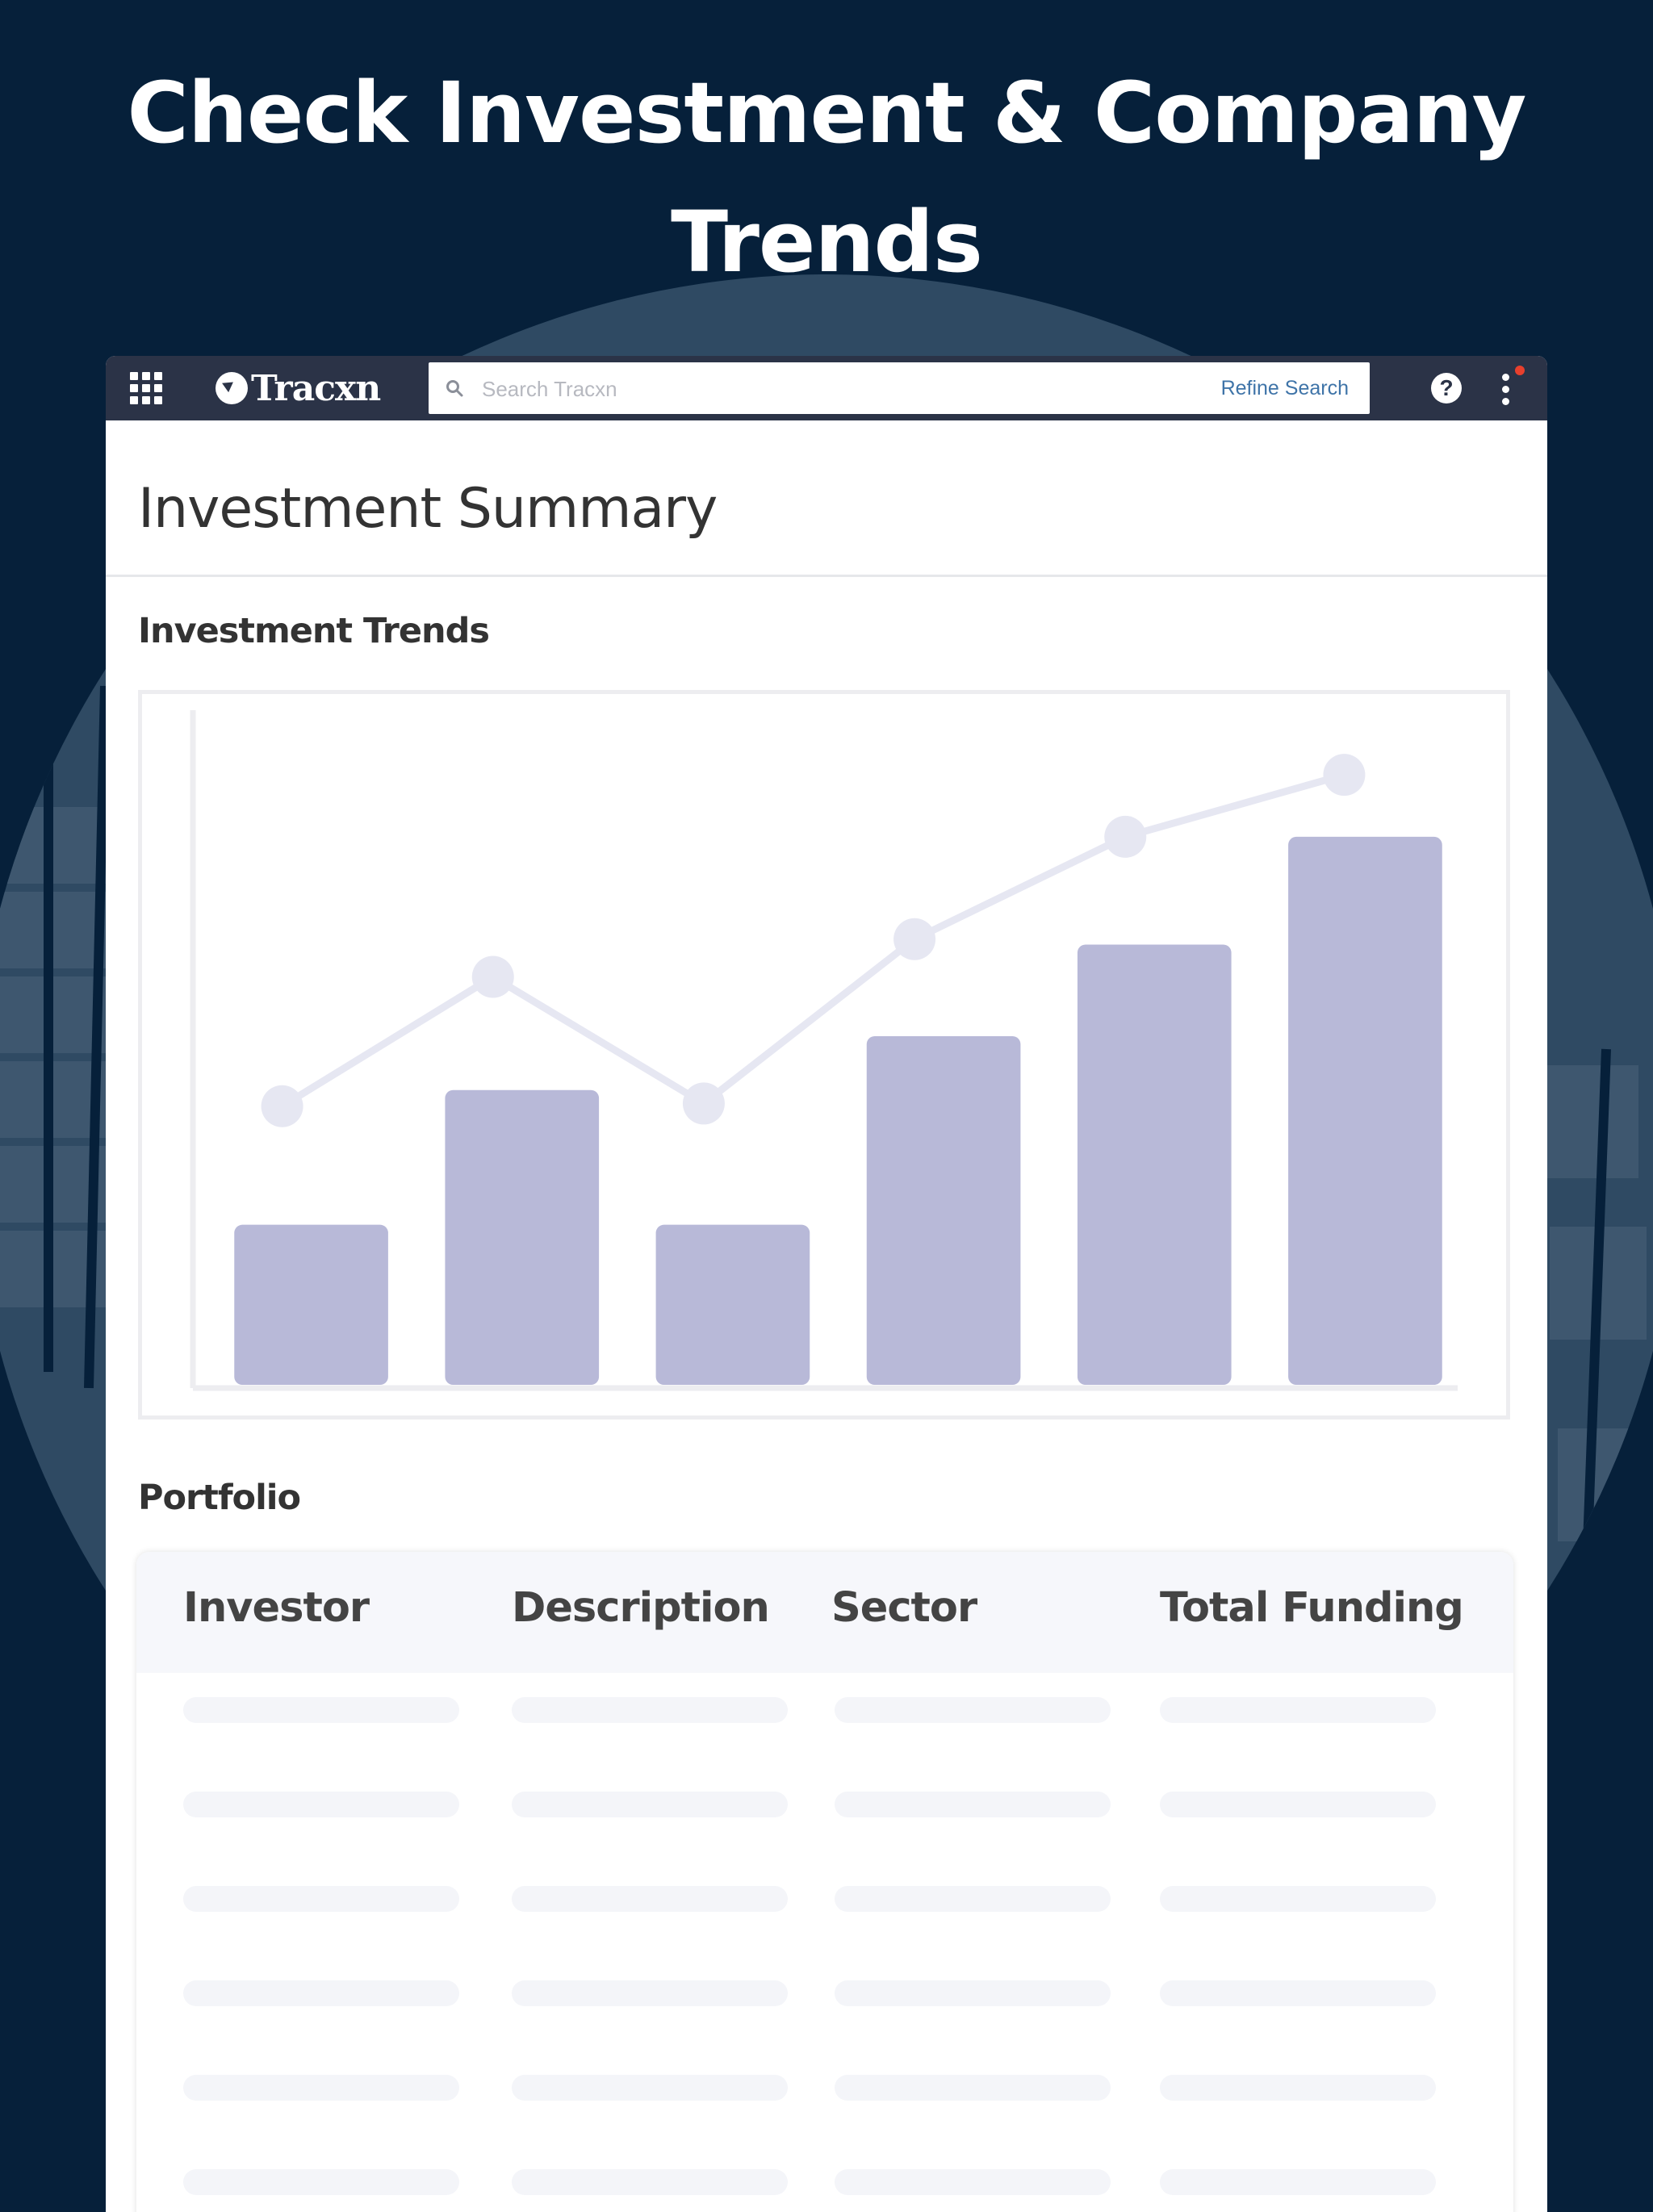 The image size is (1653, 2212). I want to click on tracxn-logo: Tracxn, so click(299, 388).